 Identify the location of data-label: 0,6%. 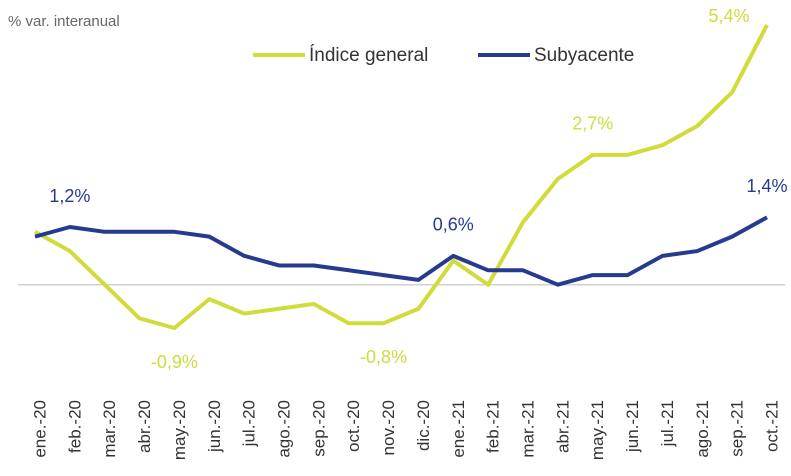
(453, 225).